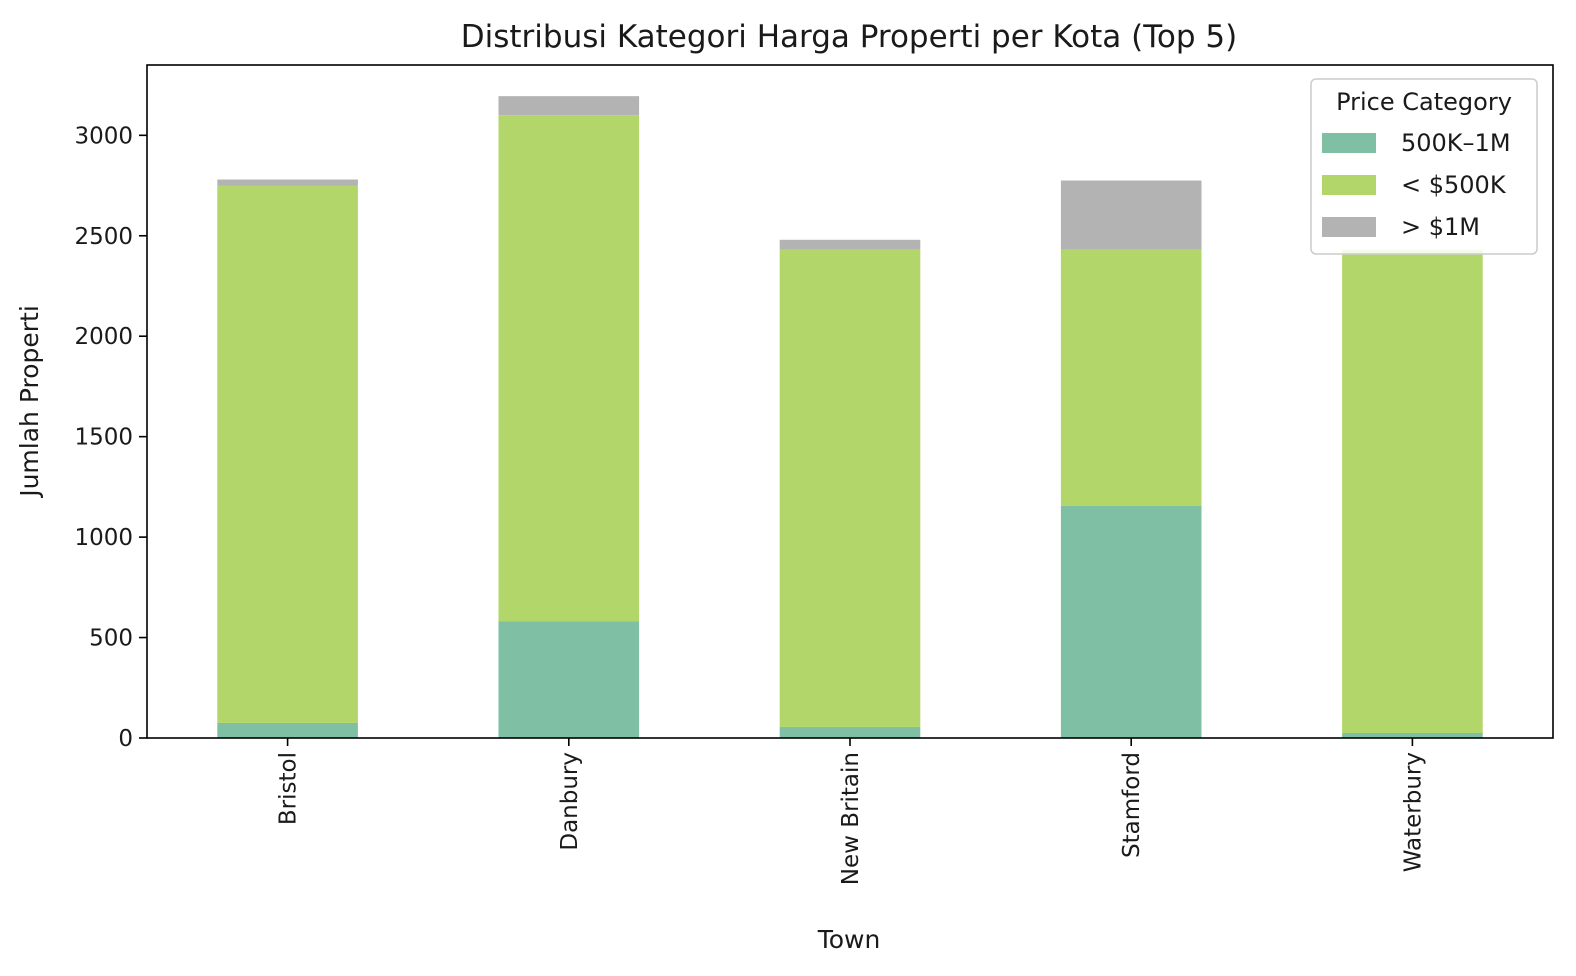 Image resolution: width=1576 pixels, height=976 pixels. What do you see at coordinates (125, 739) in the screenshot?
I see `y-tick-label: 0` at bounding box center [125, 739].